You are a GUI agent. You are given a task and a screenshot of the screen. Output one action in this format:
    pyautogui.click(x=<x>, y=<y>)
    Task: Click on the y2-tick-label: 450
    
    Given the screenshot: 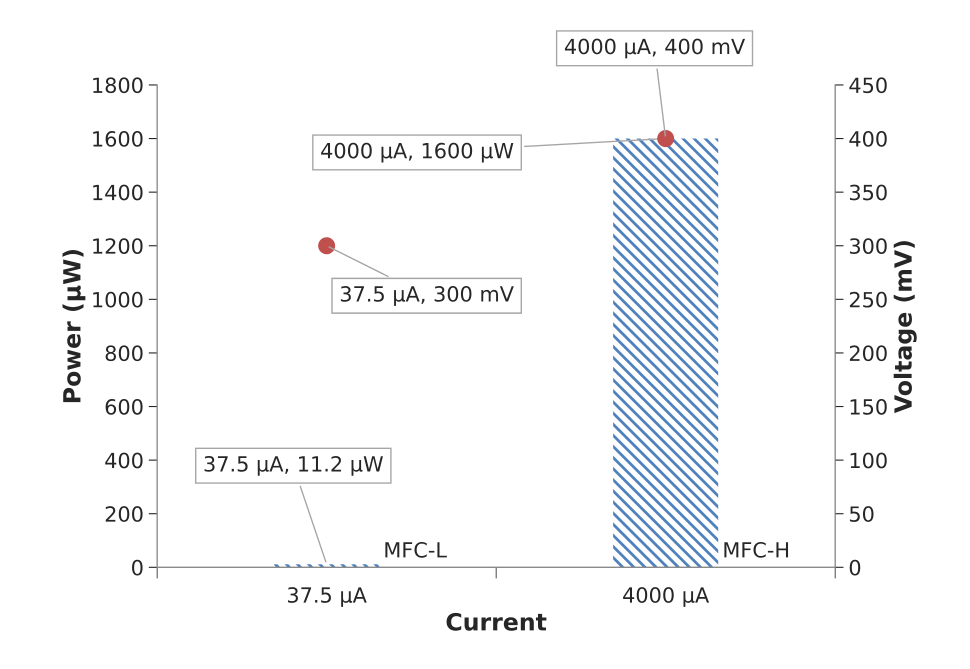 What is the action you would take?
    pyautogui.click(x=868, y=85)
    